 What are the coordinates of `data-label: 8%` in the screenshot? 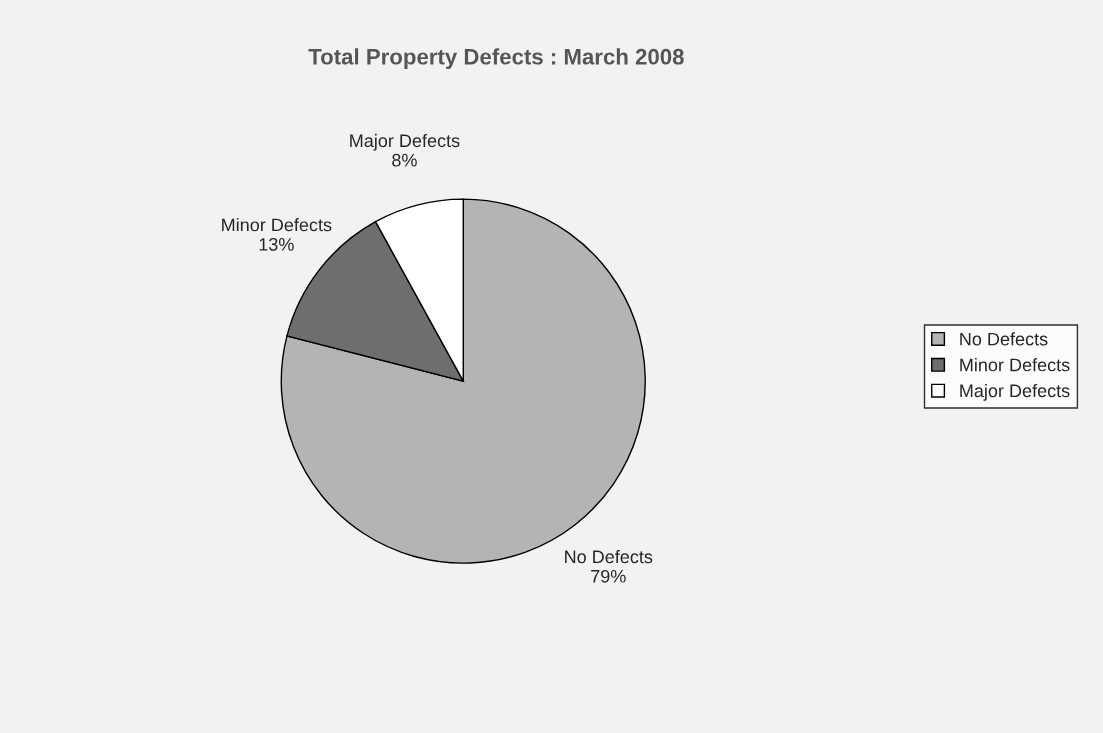 It's located at (404, 160).